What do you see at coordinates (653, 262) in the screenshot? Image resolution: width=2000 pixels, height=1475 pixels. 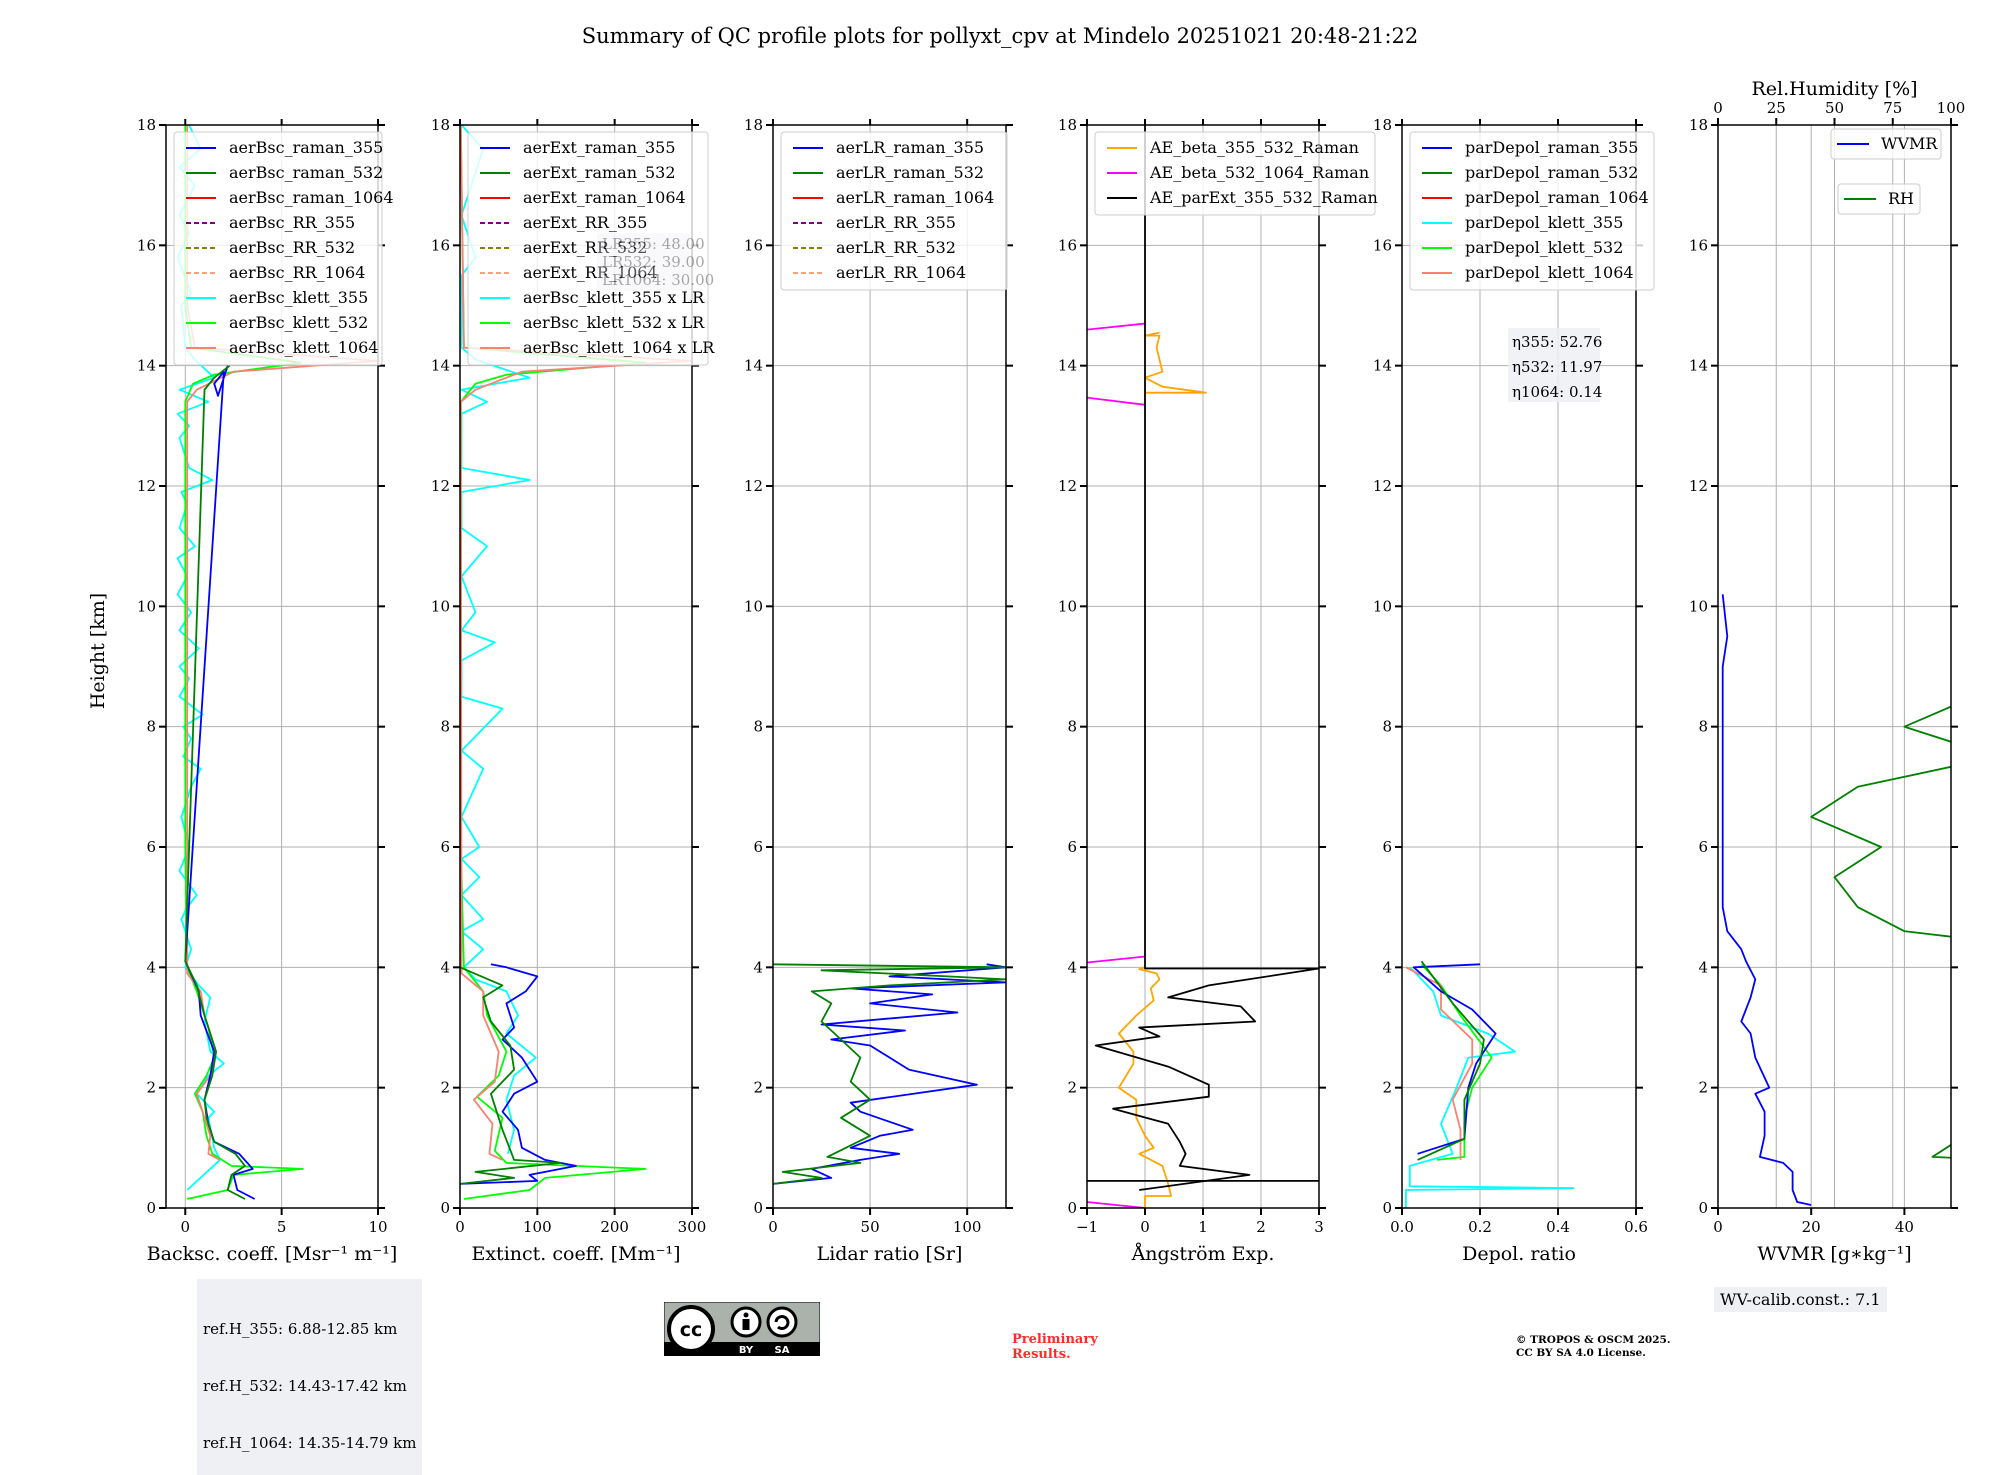 I see `annotation-line: LR532: 39.00` at bounding box center [653, 262].